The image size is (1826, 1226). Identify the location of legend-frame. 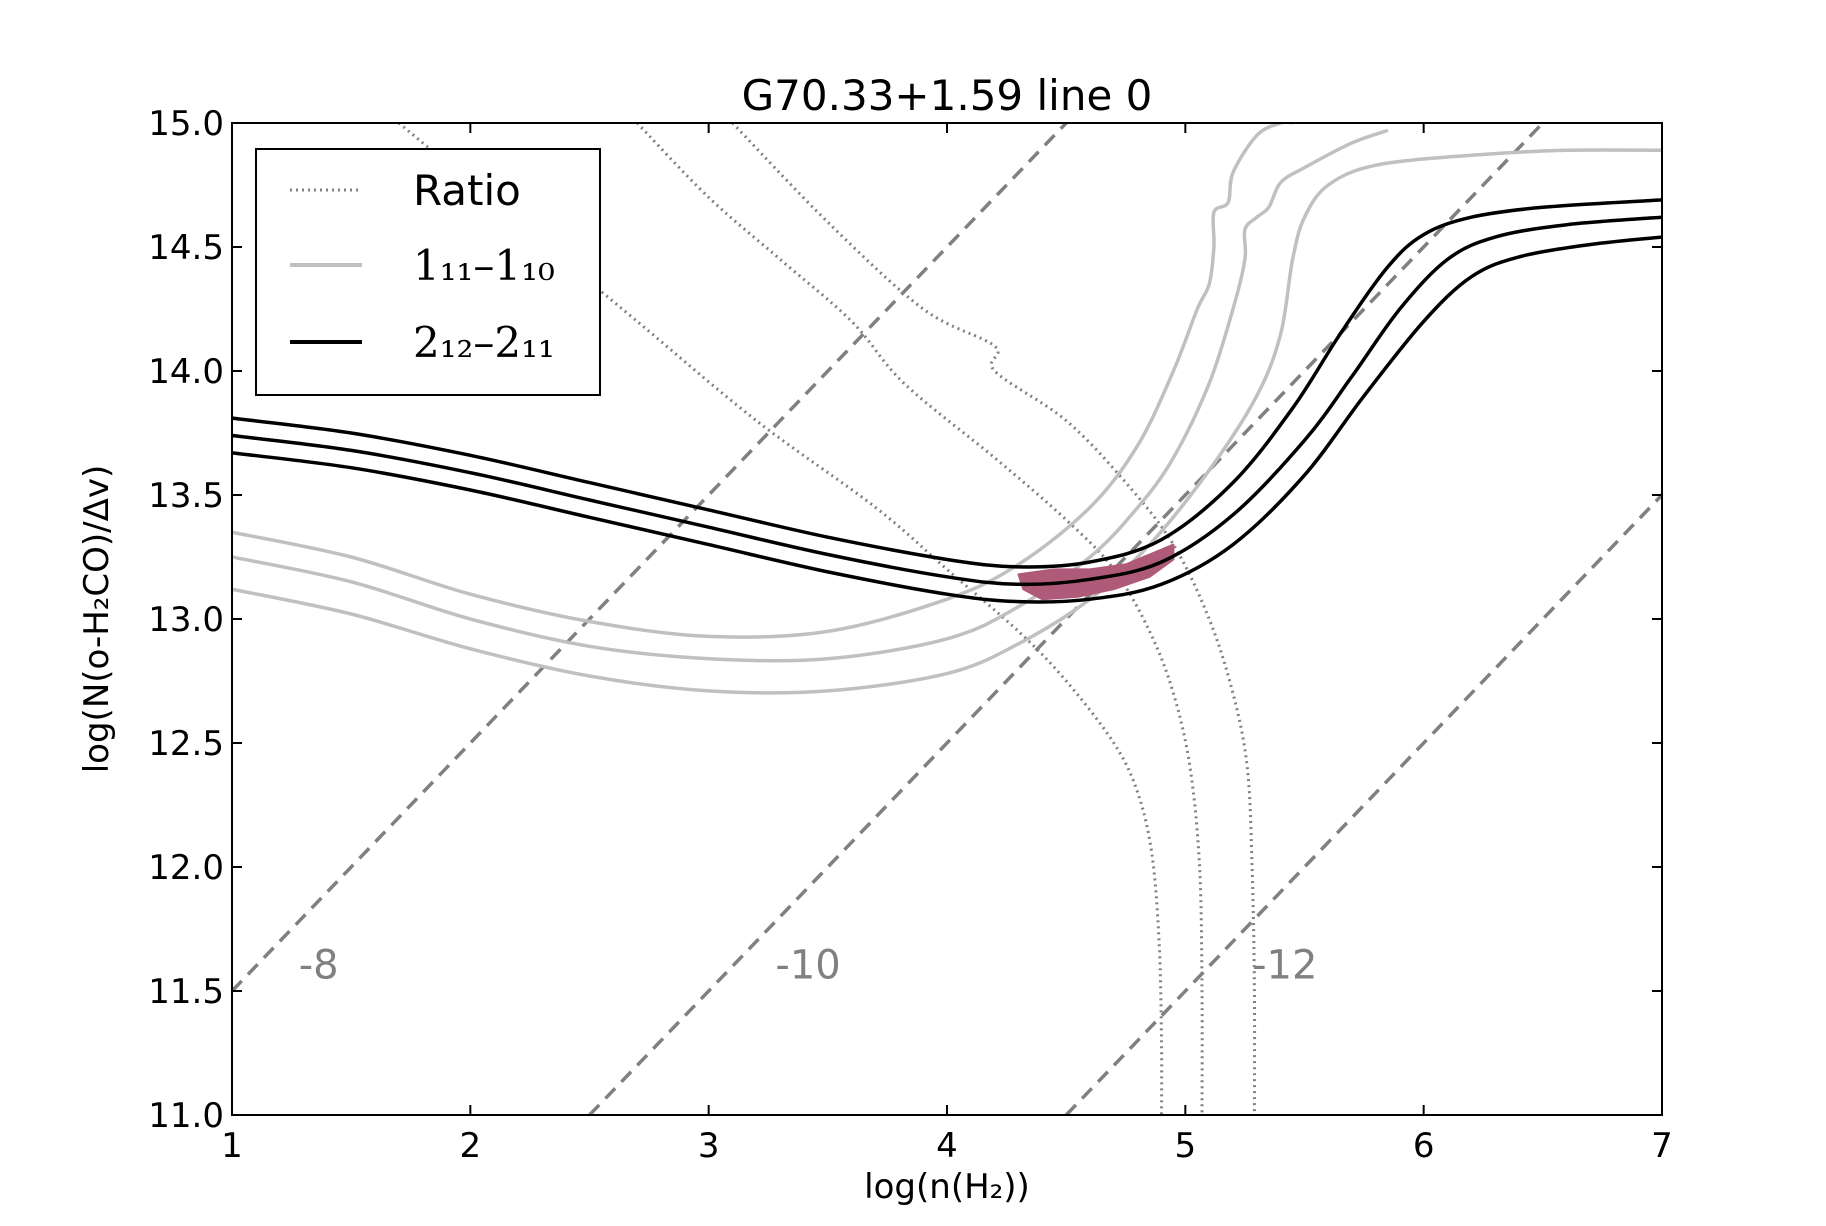
(428, 272).